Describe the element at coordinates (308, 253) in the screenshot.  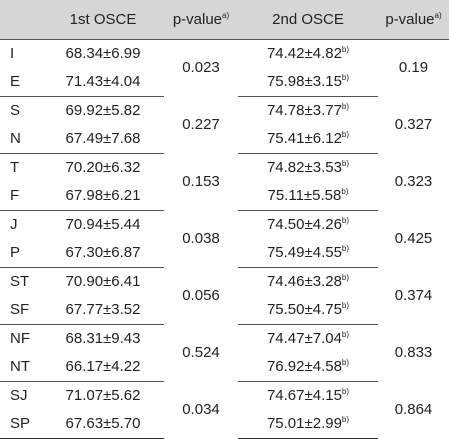
I see `second-osce-score: 75.49±4.55b)` at that location.